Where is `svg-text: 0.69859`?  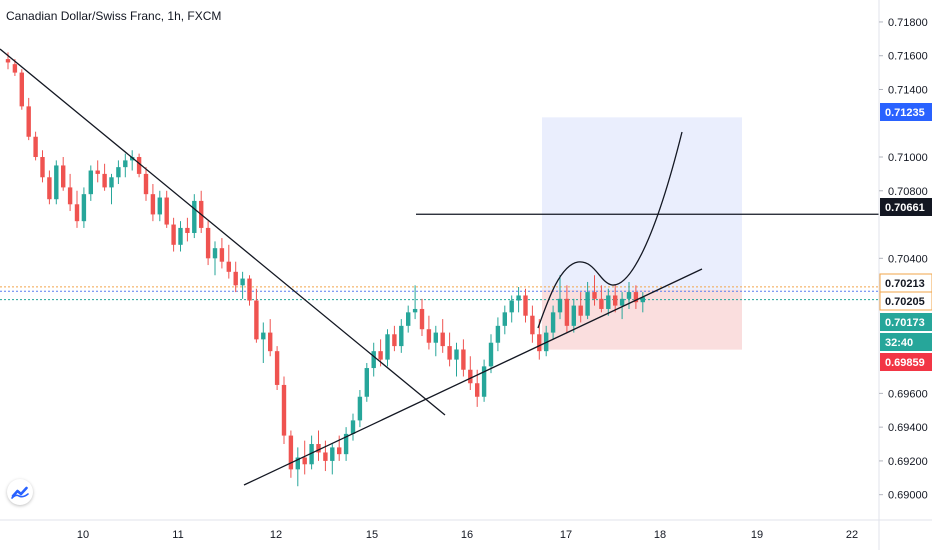 svg-text: 0.69859 is located at coordinates (905, 363).